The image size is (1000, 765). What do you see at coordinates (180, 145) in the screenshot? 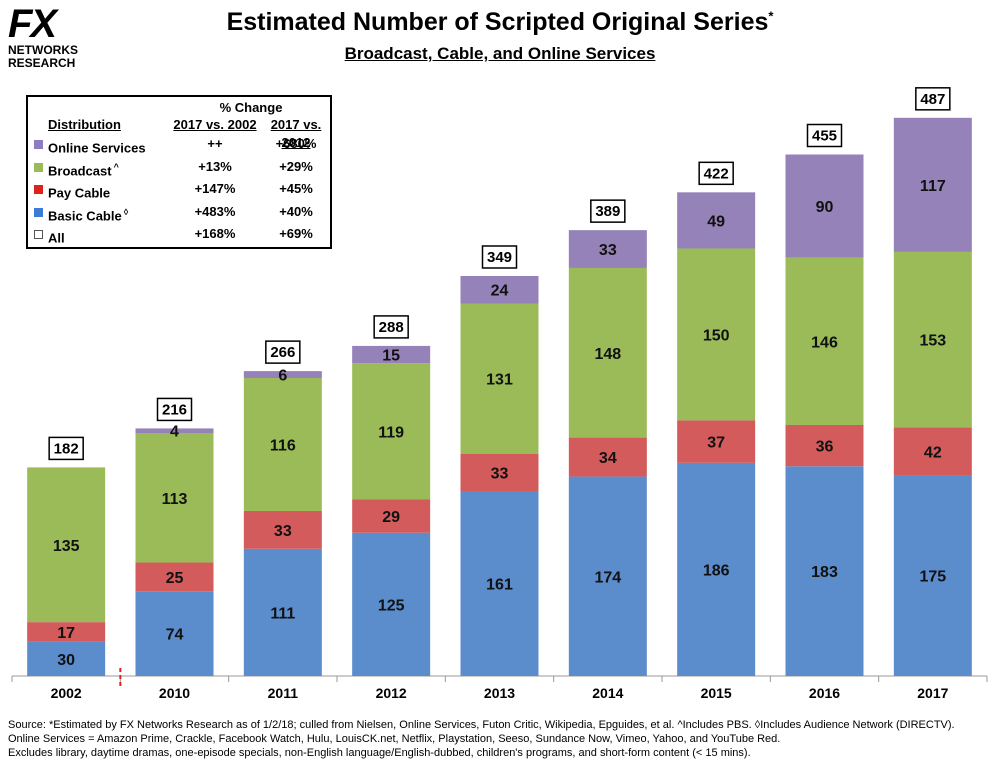
I see `legend-row: Online Services ++ +680%` at bounding box center [180, 145].